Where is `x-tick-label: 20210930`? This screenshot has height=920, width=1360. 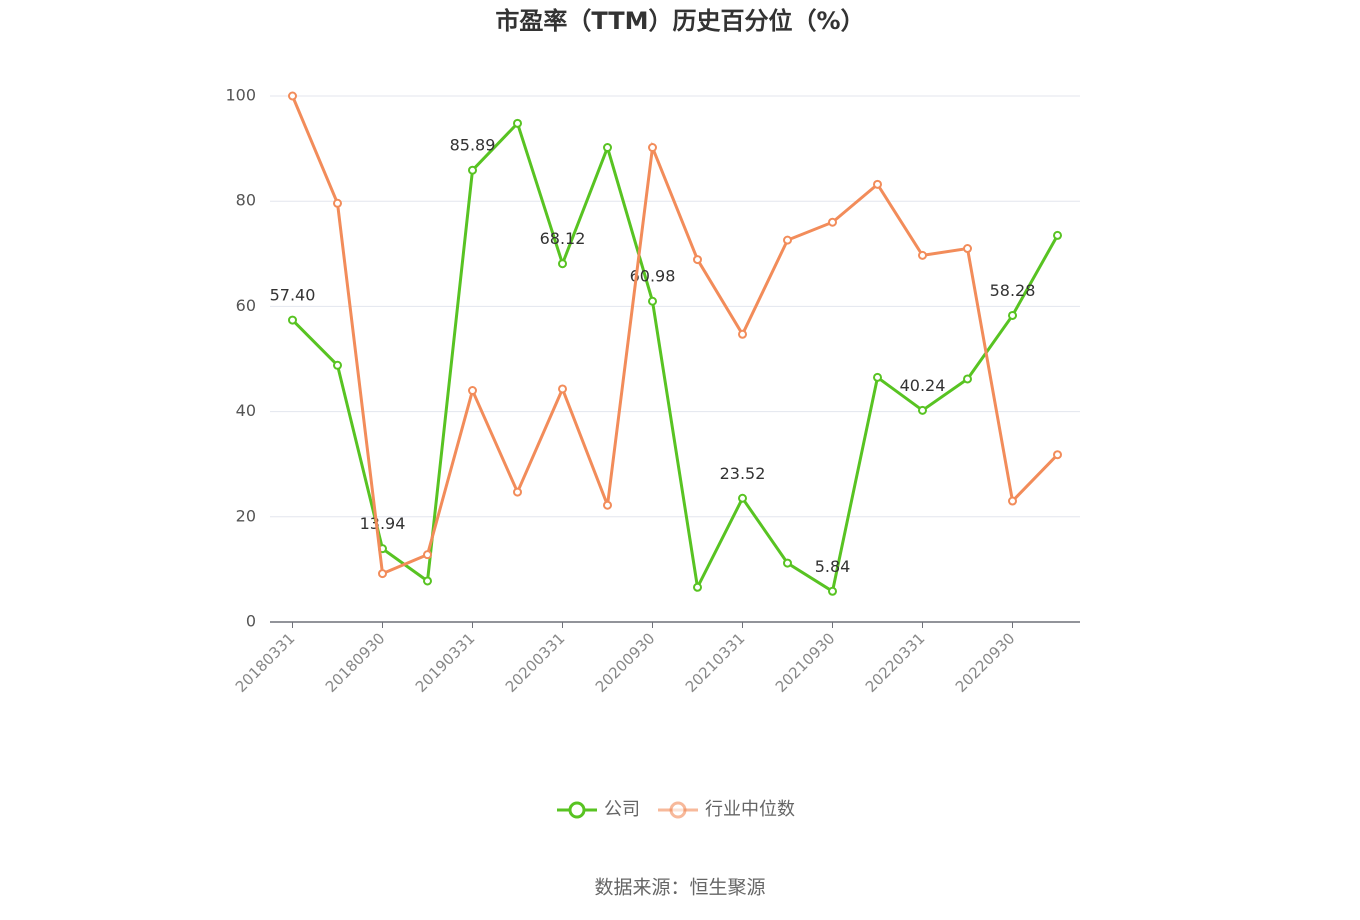 x-tick-label: 20210930 is located at coordinates (805, 662).